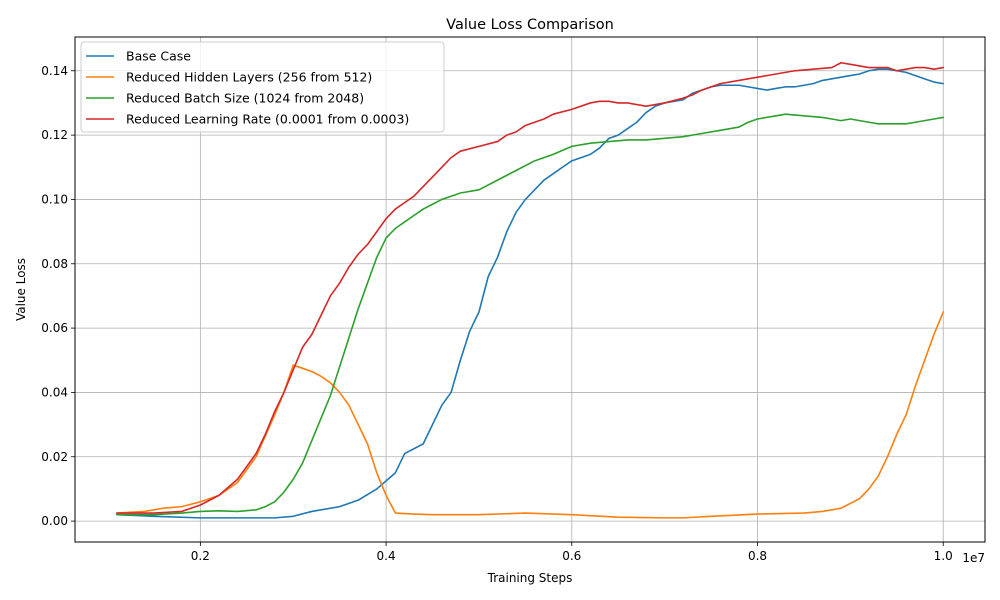  I want to click on x-axis-offset-label: 1e7, so click(973, 558).